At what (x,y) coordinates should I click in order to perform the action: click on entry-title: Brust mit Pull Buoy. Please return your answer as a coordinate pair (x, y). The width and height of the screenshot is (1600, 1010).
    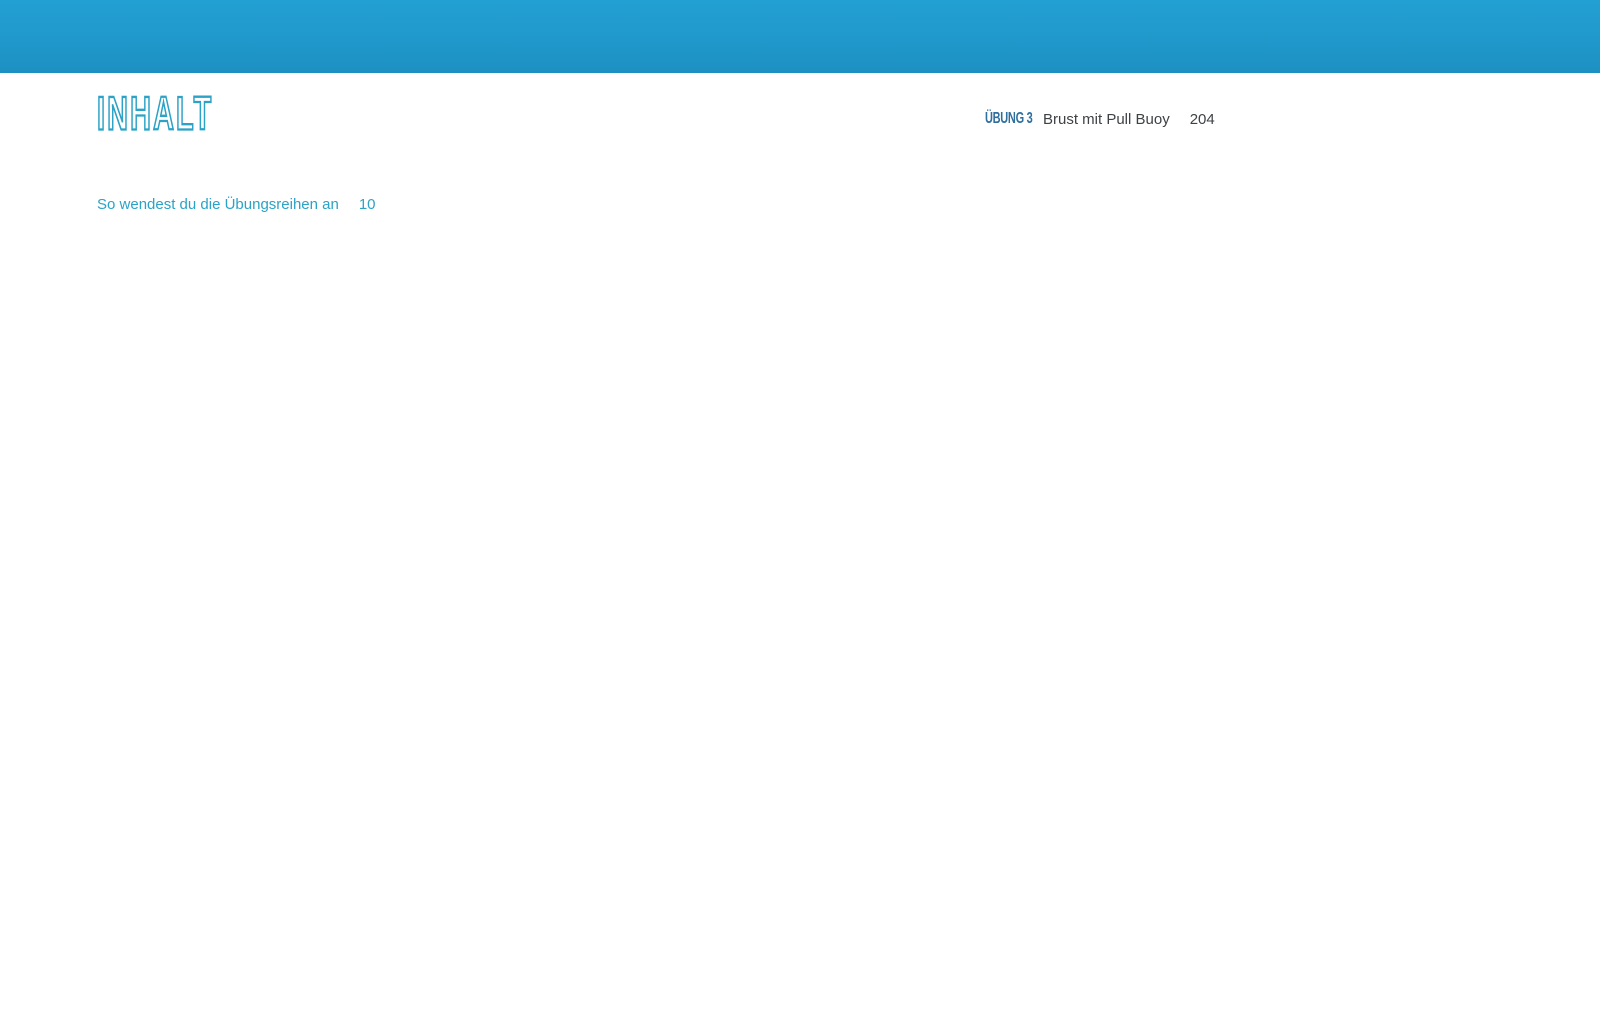
    Looking at the image, I should click on (1106, 119).